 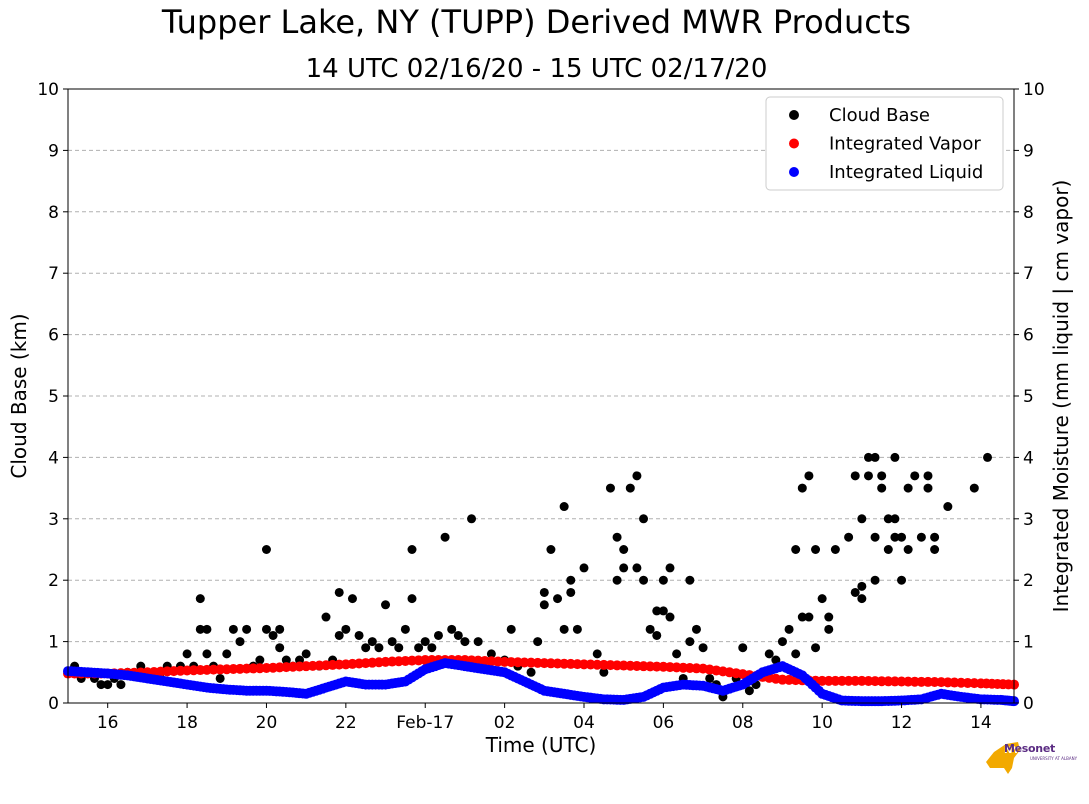 I want to click on logo-text: Mesonet, so click(x=1029, y=748).